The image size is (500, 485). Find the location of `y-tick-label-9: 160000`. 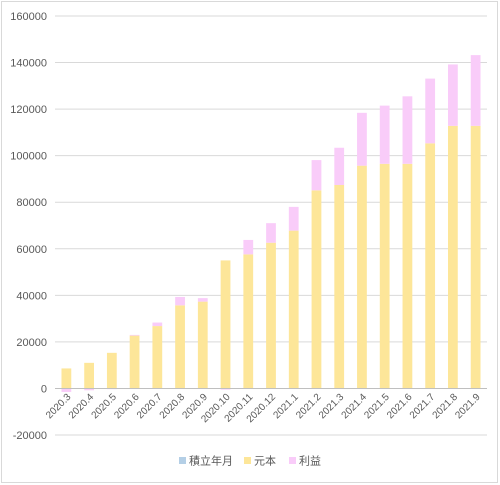

y-tick-label-9: 160000 is located at coordinates (28, 17).